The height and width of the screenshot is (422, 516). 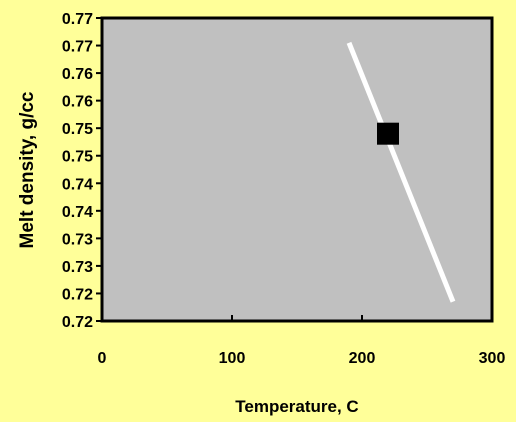 What do you see at coordinates (492, 358) in the screenshot?
I see `x-tick-label: 300` at bounding box center [492, 358].